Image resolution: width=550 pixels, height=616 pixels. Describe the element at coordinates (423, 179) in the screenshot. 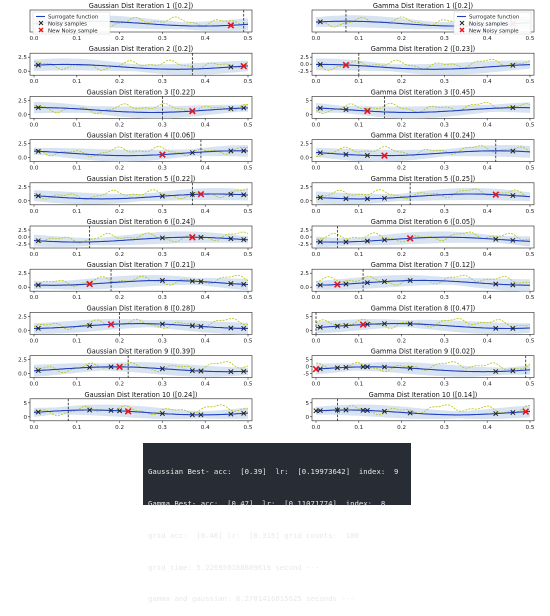

I see `subplot-title: Gamma Dist Iteration 5 ([0.25])` at that location.